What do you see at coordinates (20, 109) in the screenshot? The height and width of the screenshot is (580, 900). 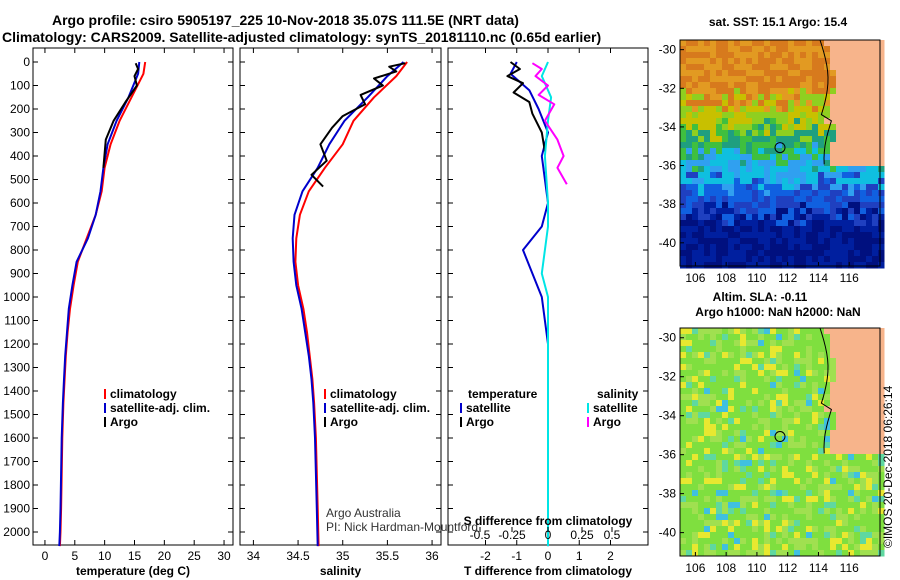 I see `ytick-label: 200` at bounding box center [20, 109].